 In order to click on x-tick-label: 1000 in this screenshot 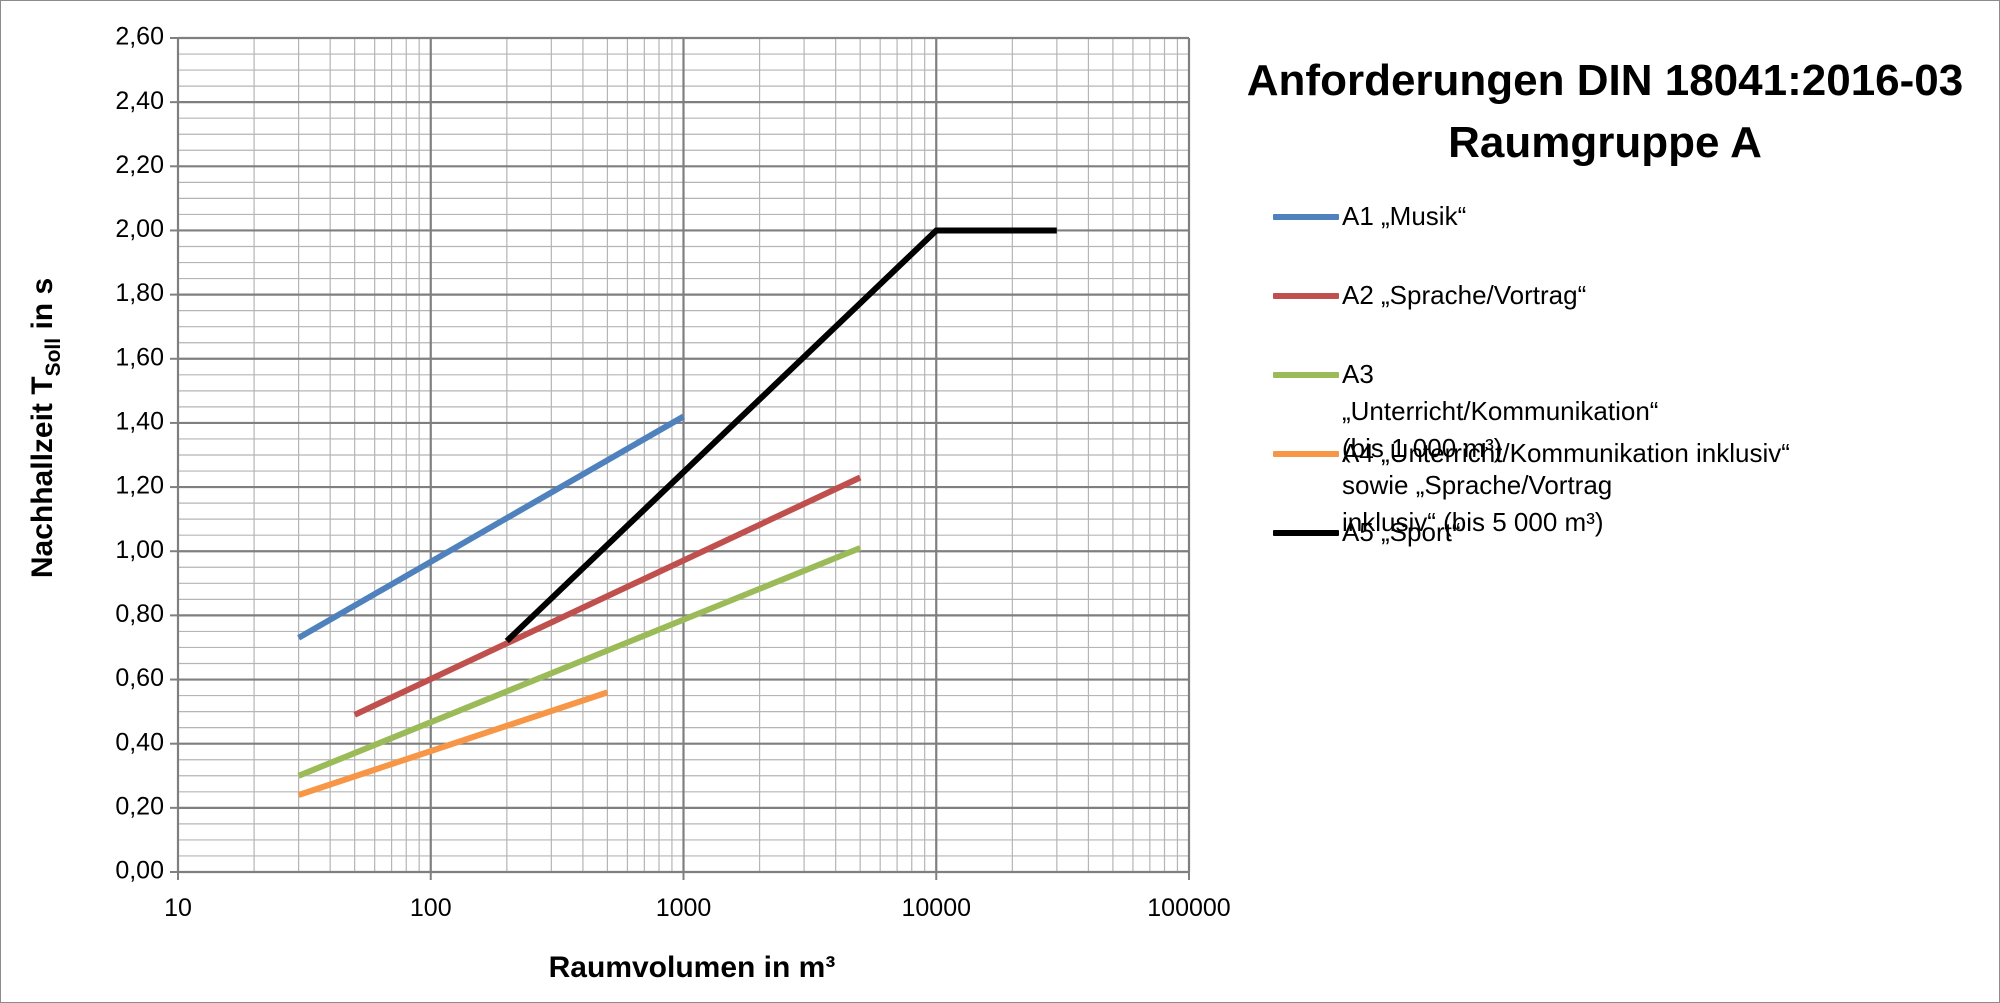, I will do `click(684, 908)`.